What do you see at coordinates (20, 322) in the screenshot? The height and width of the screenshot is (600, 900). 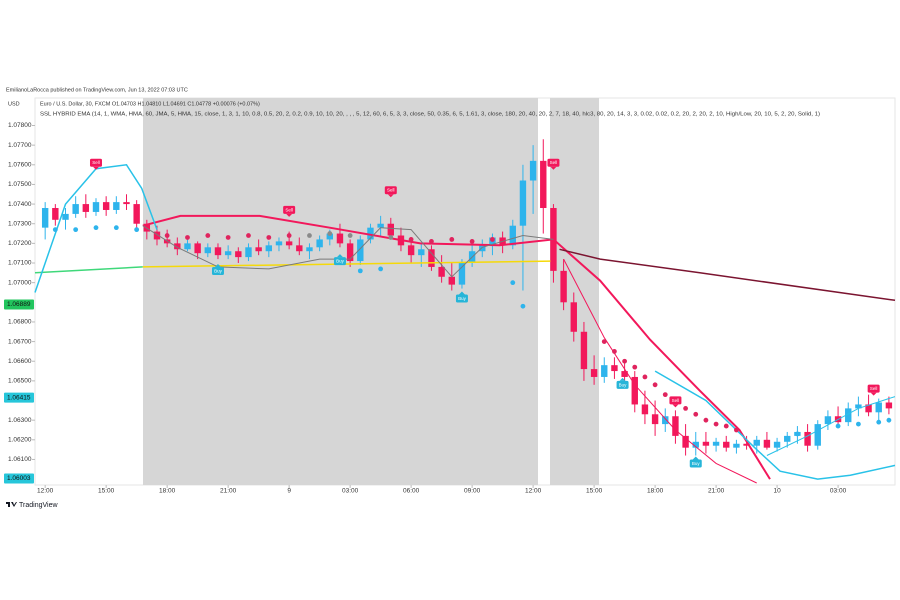 I see `y-tick-label: 1.06800` at bounding box center [20, 322].